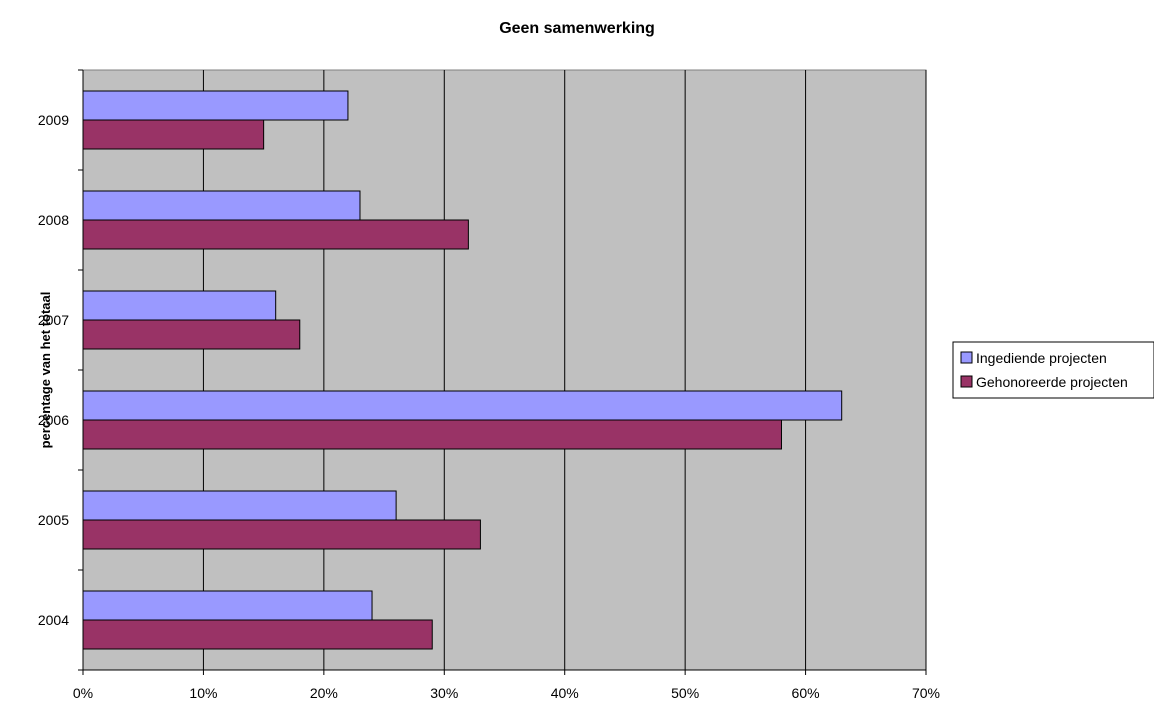 The image size is (1154, 707). Describe the element at coordinates (565, 693) in the screenshot. I see `x-tick-label: 40%` at that location.